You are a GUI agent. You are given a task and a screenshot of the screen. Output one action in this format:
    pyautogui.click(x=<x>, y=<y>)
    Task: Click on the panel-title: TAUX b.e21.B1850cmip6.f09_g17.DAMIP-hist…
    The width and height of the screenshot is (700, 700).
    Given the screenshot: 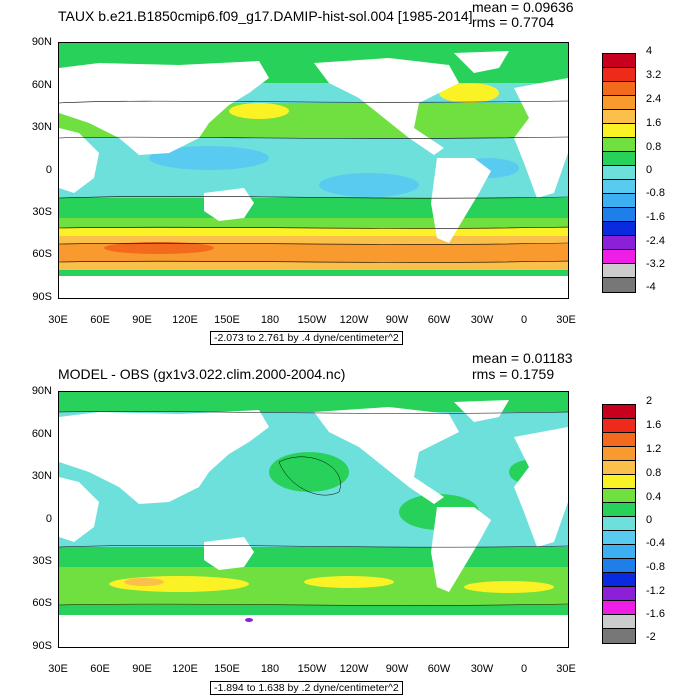 What is the action you would take?
    pyautogui.click(x=265, y=16)
    